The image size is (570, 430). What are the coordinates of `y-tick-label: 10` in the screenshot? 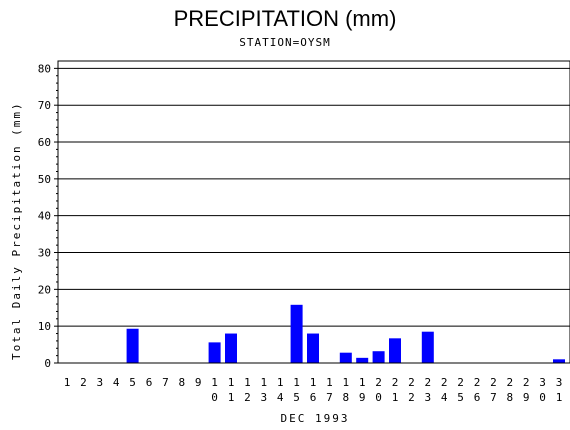 It's located at (44, 326).